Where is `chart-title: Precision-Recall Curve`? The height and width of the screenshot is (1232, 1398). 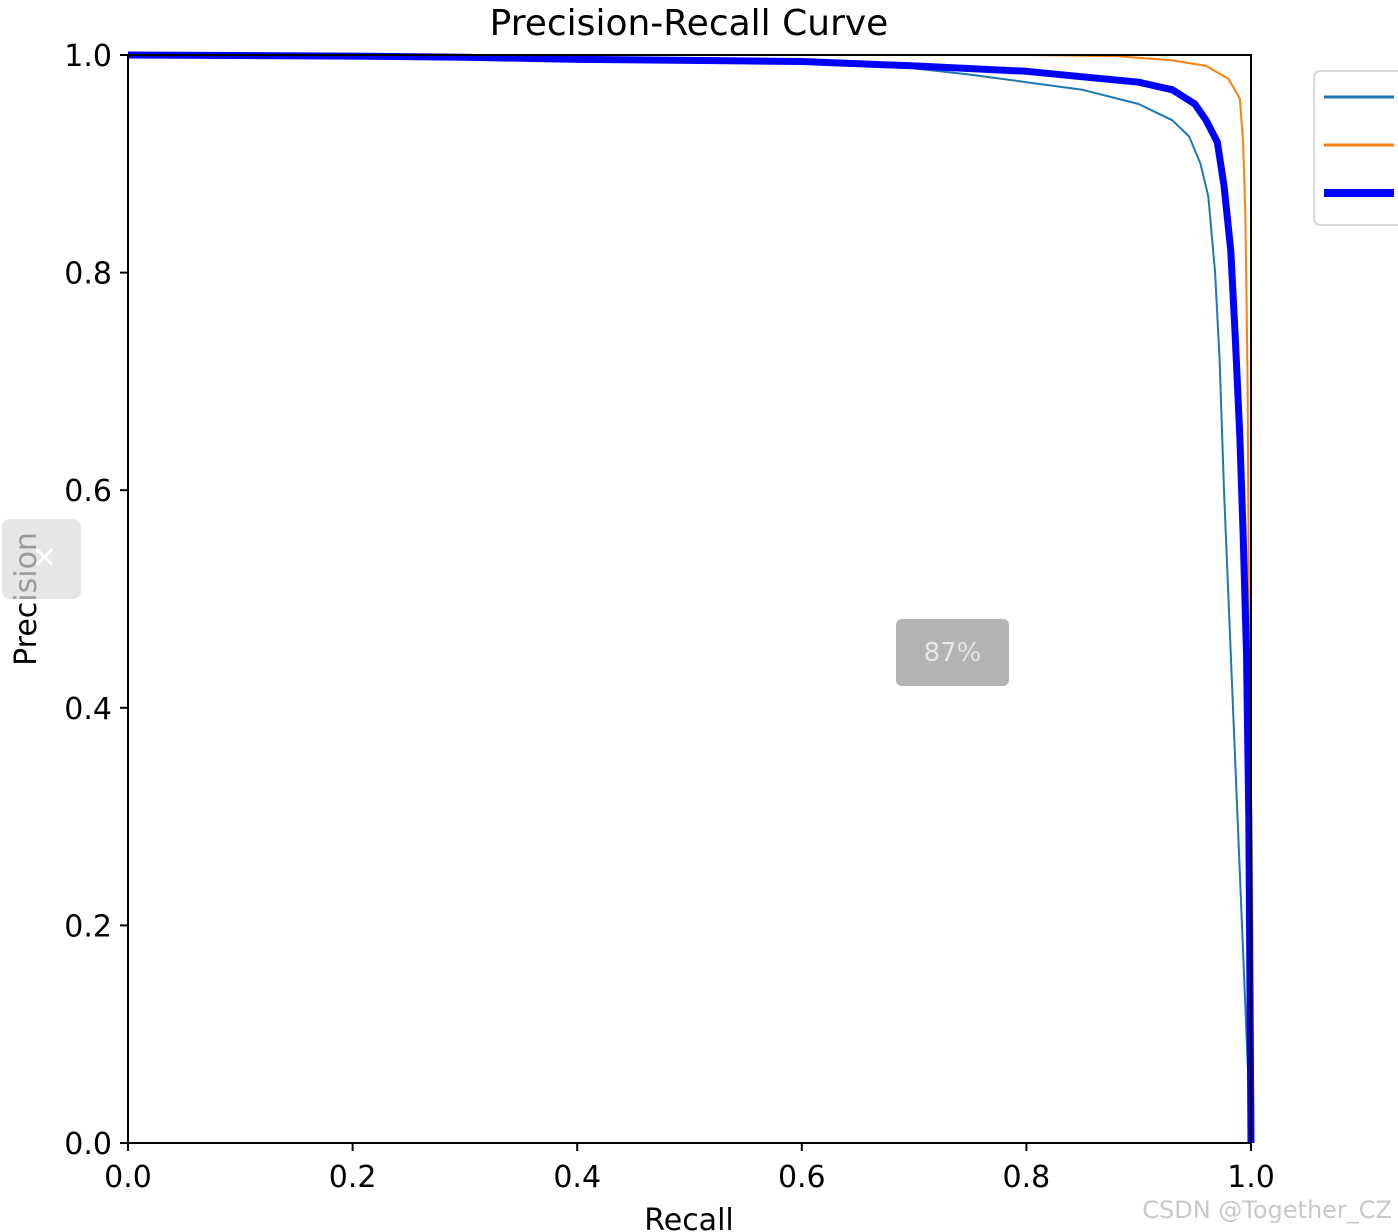 chart-title: Precision-Recall Curve is located at coordinates (689, 23).